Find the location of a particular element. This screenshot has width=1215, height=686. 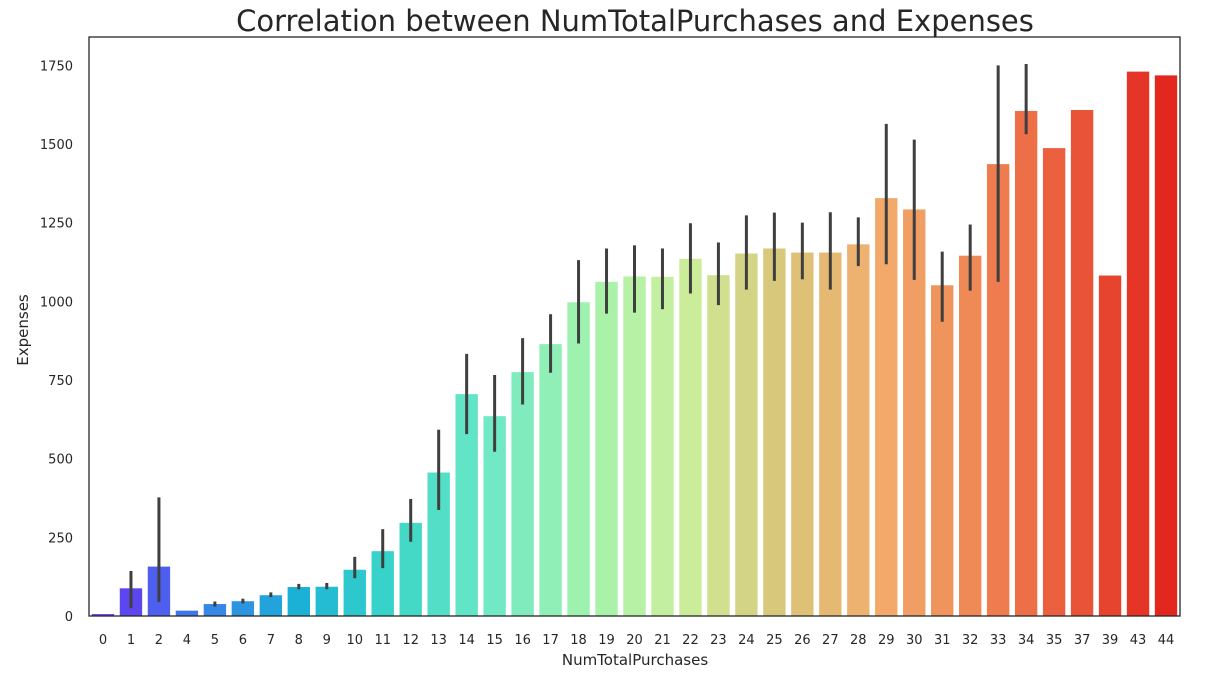

x-tick-label: 7 is located at coordinates (271, 640).